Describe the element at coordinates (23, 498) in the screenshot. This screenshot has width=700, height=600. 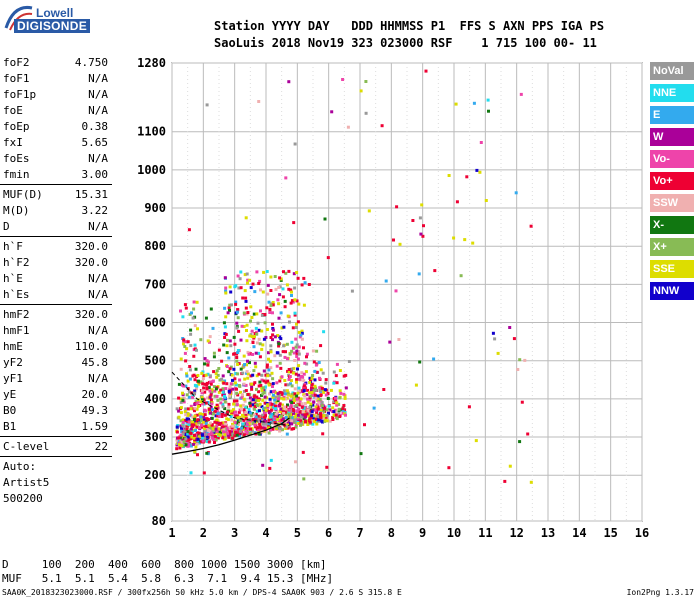
I see `note-text: 500200` at that location.